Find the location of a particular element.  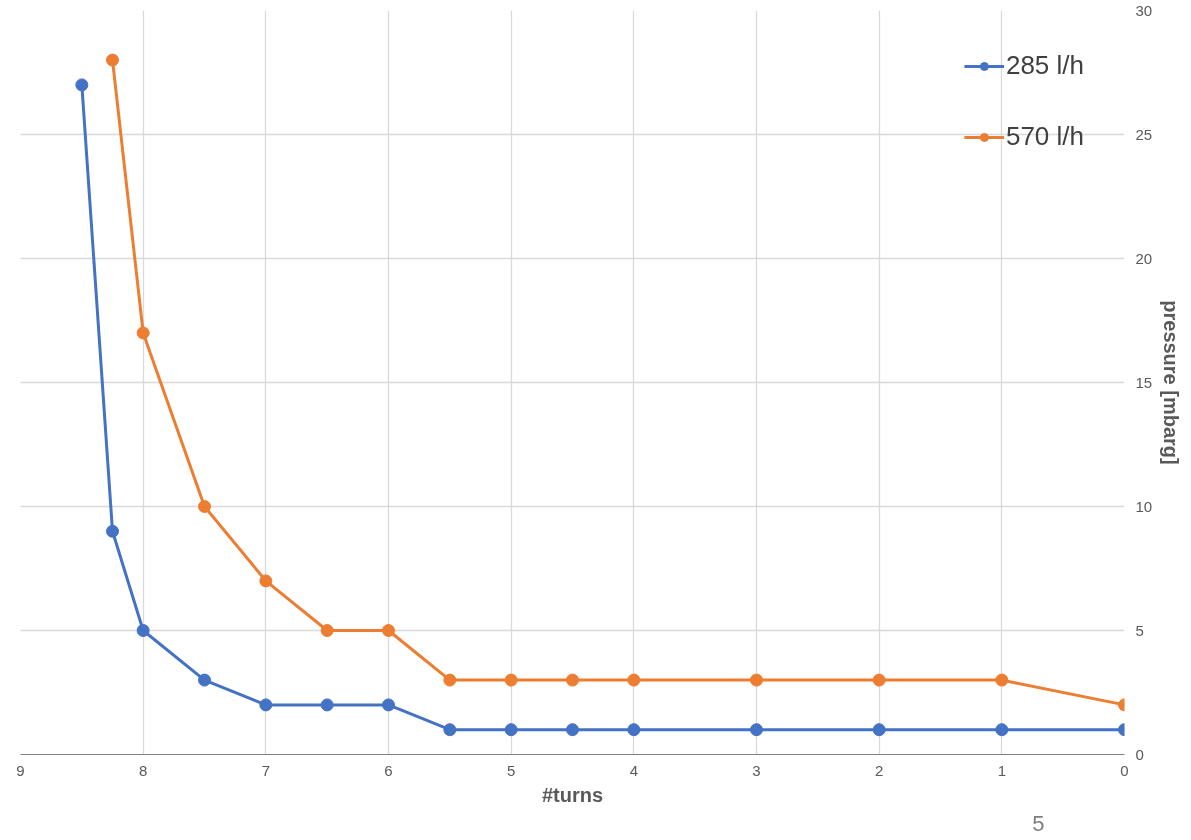

x-axis-title: #turns is located at coordinates (572, 794).